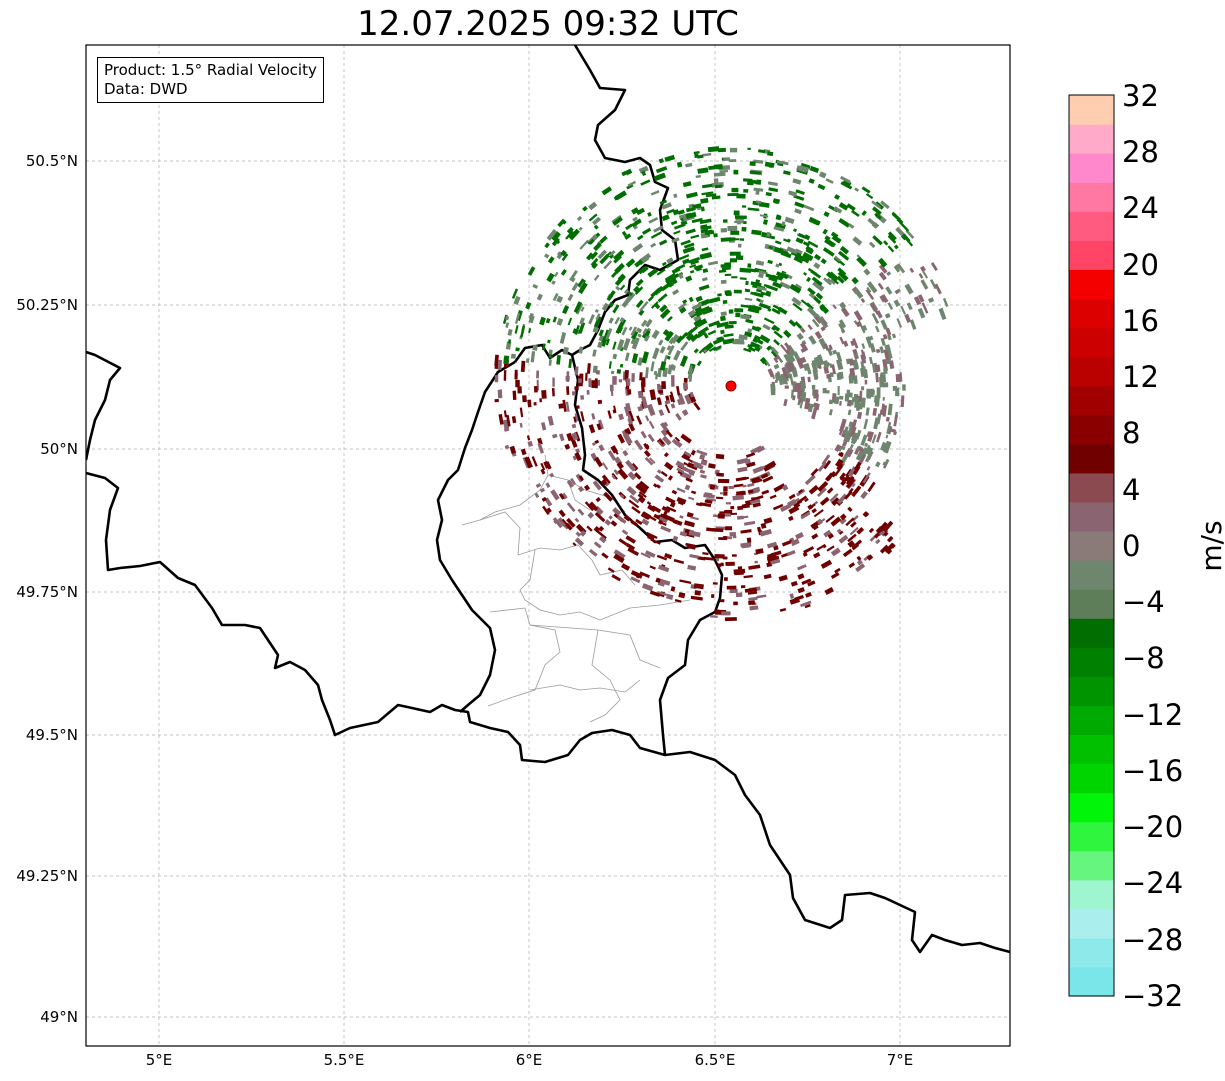 The image size is (1225, 1081). What do you see at coordinates (344, 1060) in the screenshot?
I see `lon-label: 5.5°E` at bounding box center [344, 1060].